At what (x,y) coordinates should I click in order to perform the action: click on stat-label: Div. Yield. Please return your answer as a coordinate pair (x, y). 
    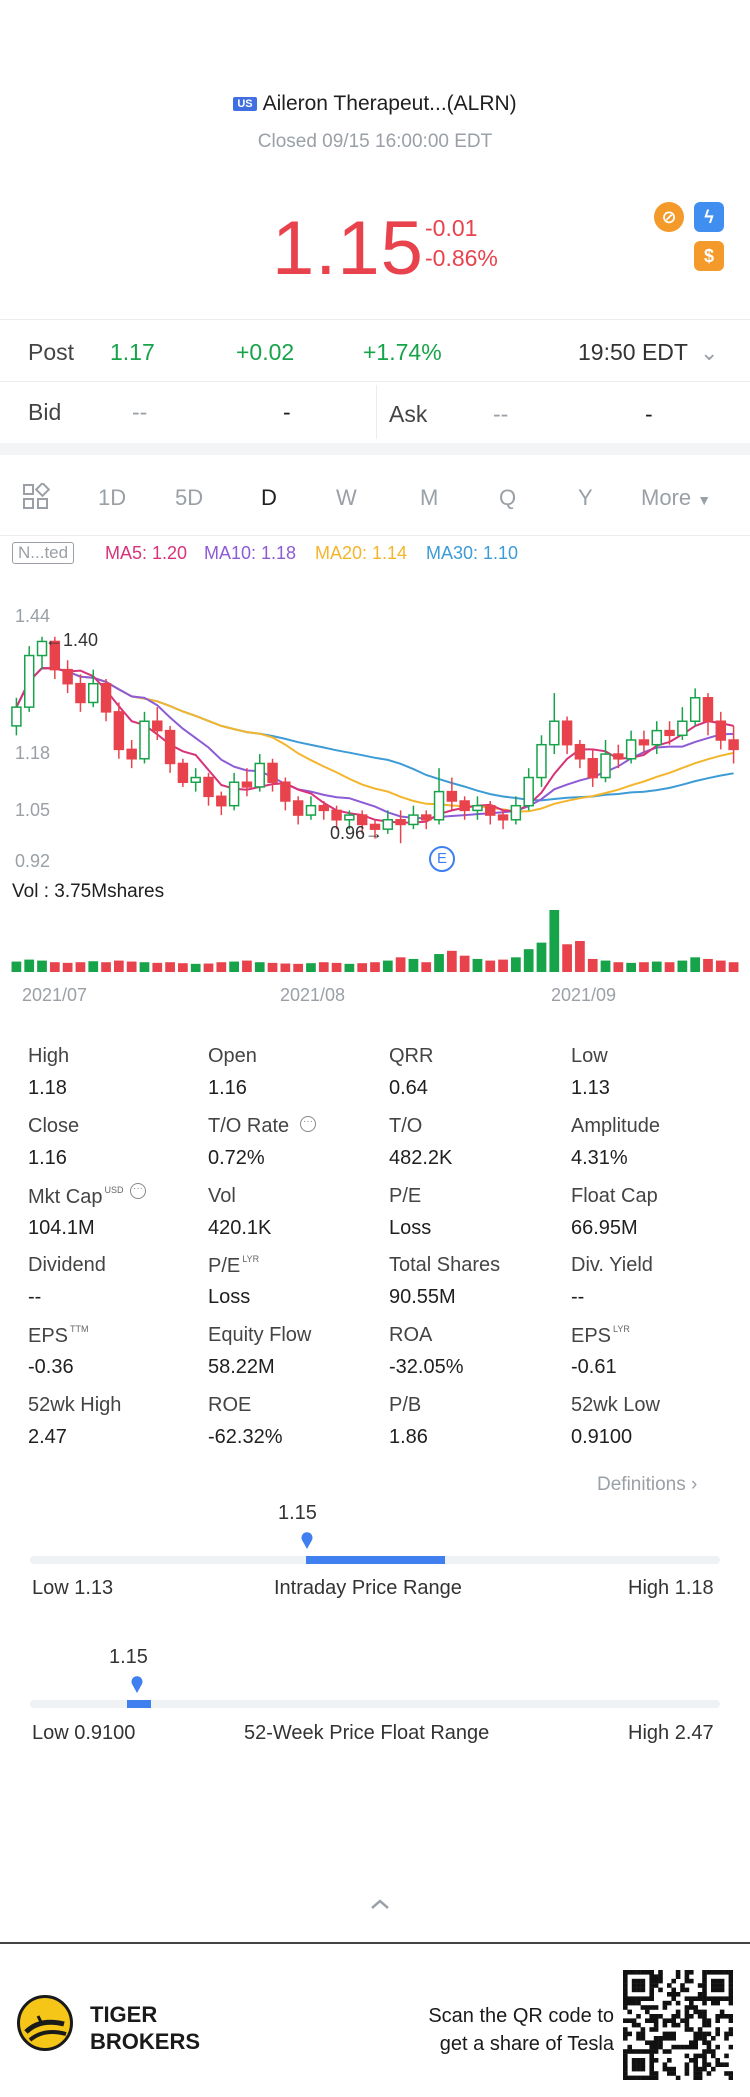
    Looking at the image, I should click on (612, 1265).